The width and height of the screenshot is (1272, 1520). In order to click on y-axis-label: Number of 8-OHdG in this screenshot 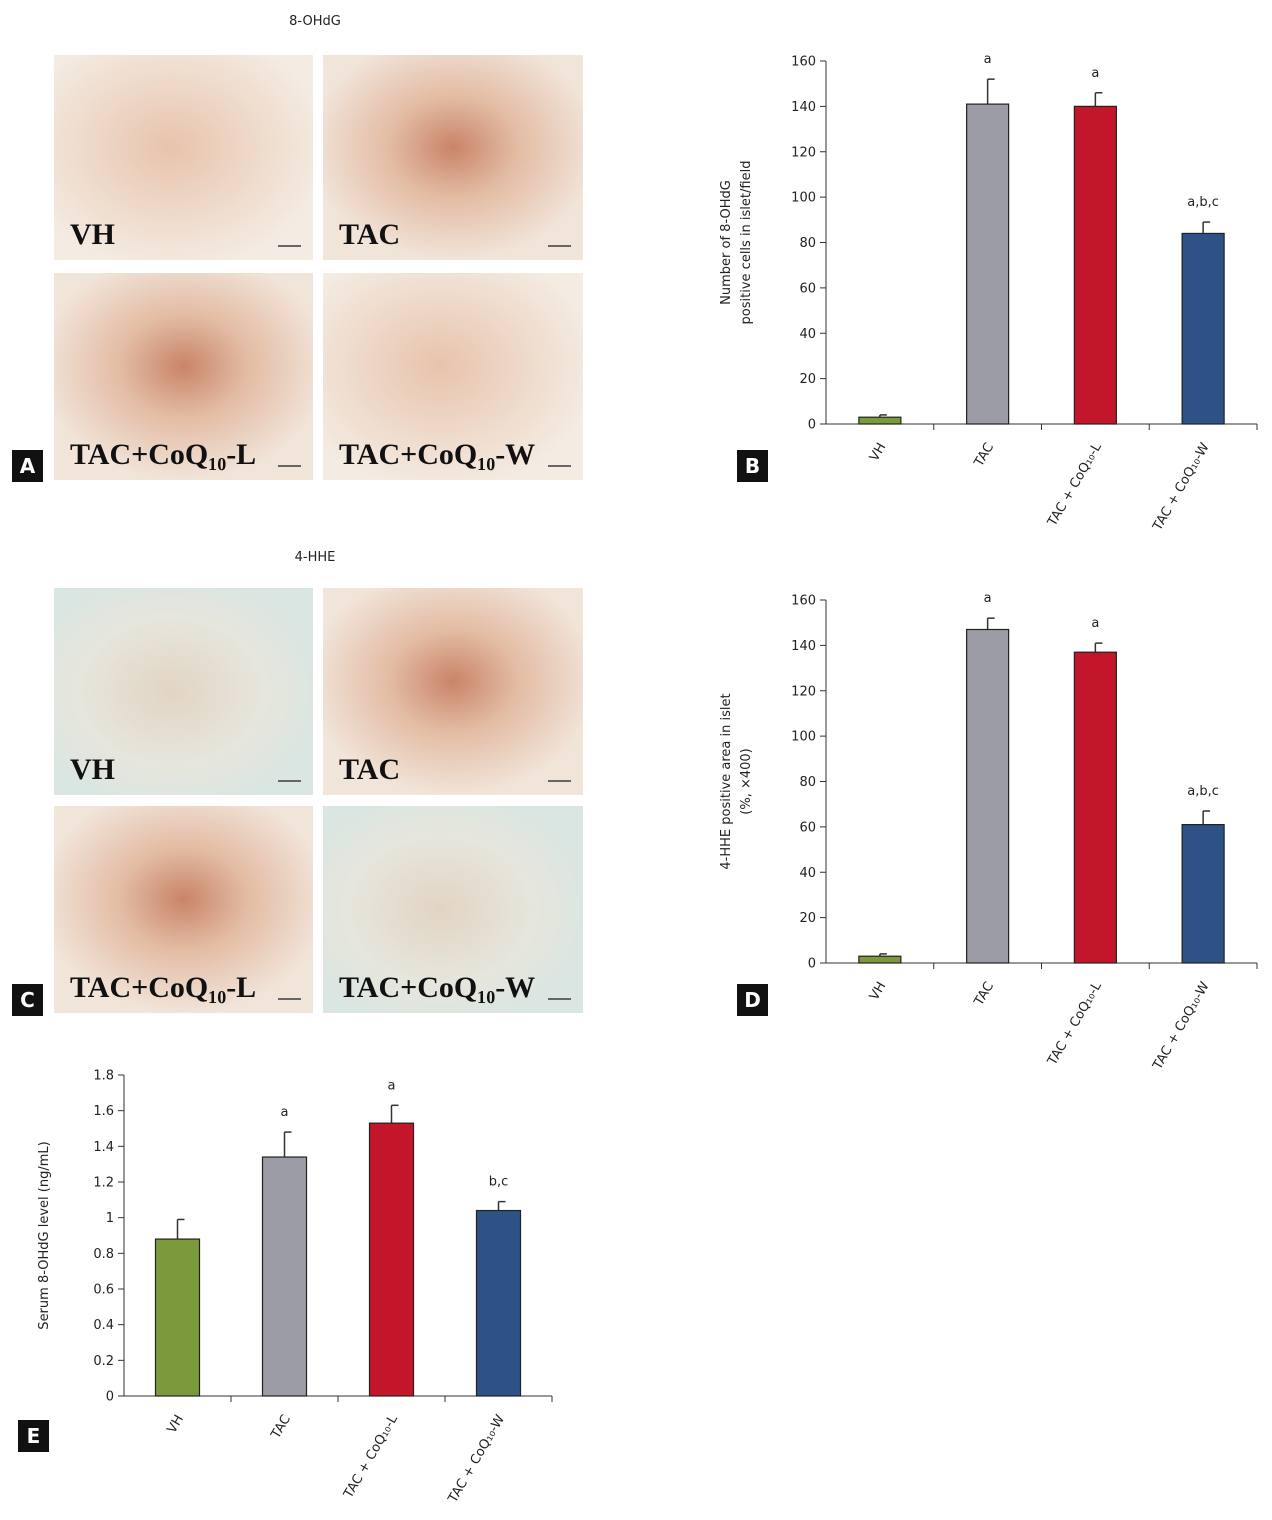, I will do `click(726, 242)`.